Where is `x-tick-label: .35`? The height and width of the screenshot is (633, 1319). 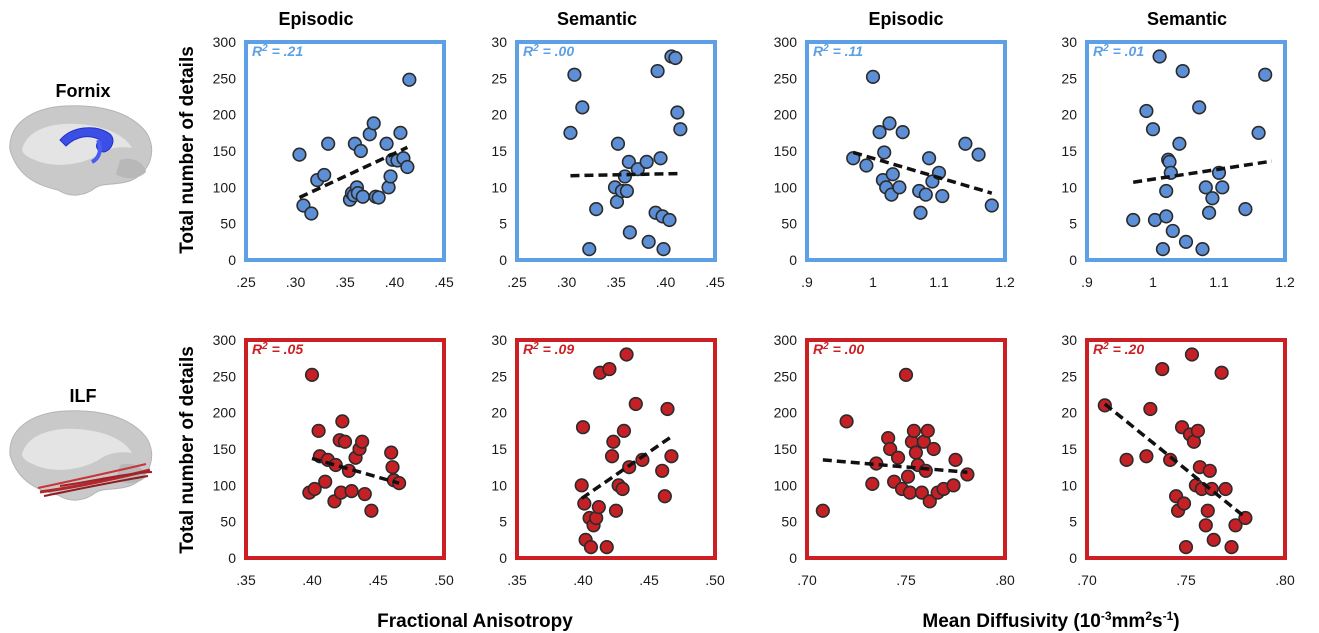
x-tick-label: .35 is located at coordinates (246, 580).